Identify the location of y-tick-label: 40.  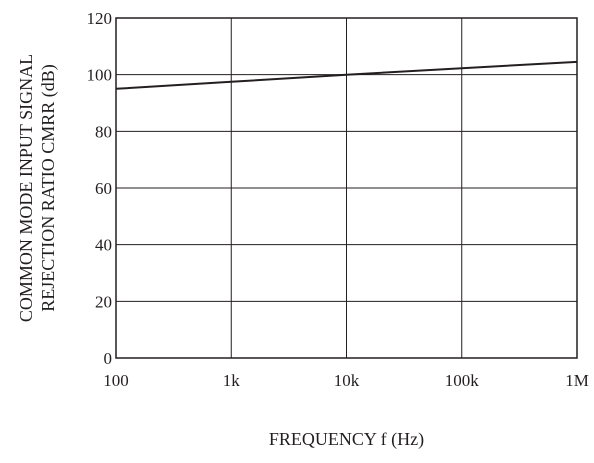
(103, 245).